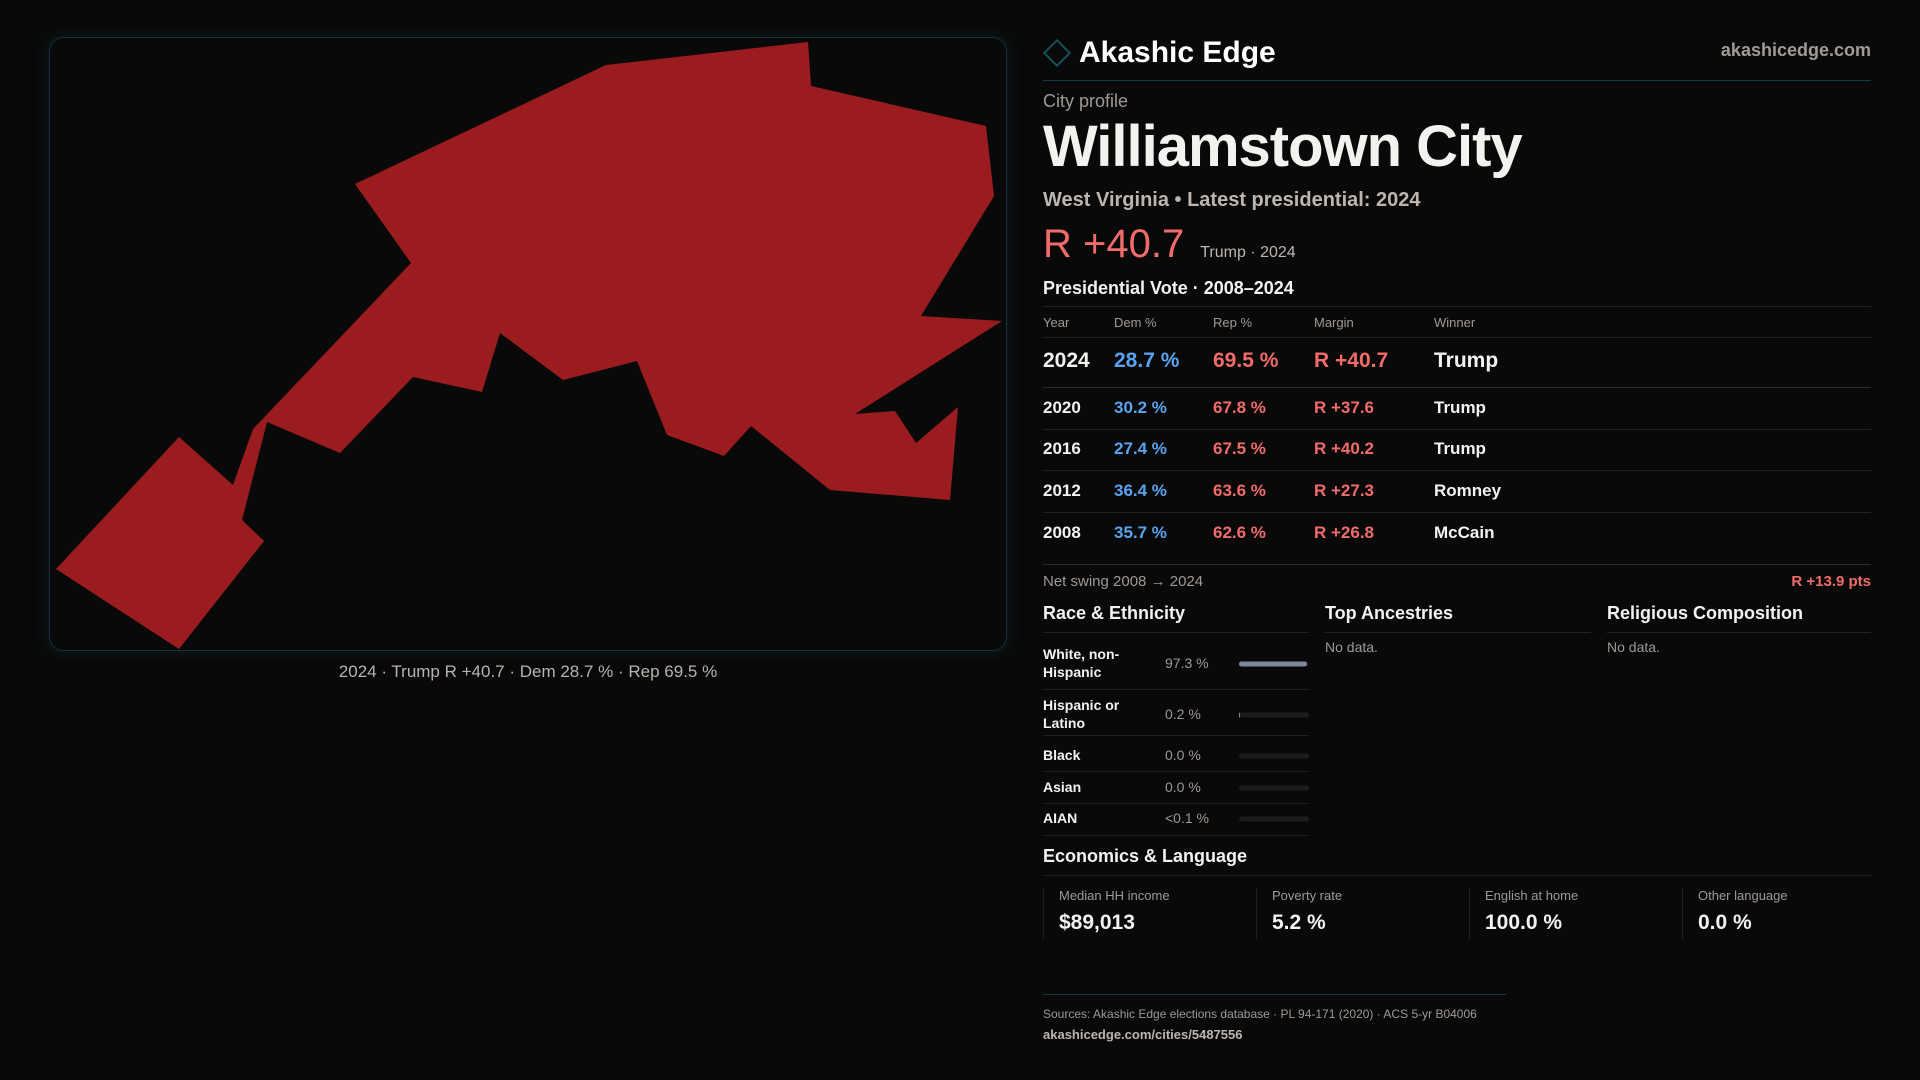 The height and width of the screenshot is (1080, 1920). What do you see at coordinates (1455, 322) in the screenshot?
I see `col-winner: Winner` at bounding box center [1455, 322].